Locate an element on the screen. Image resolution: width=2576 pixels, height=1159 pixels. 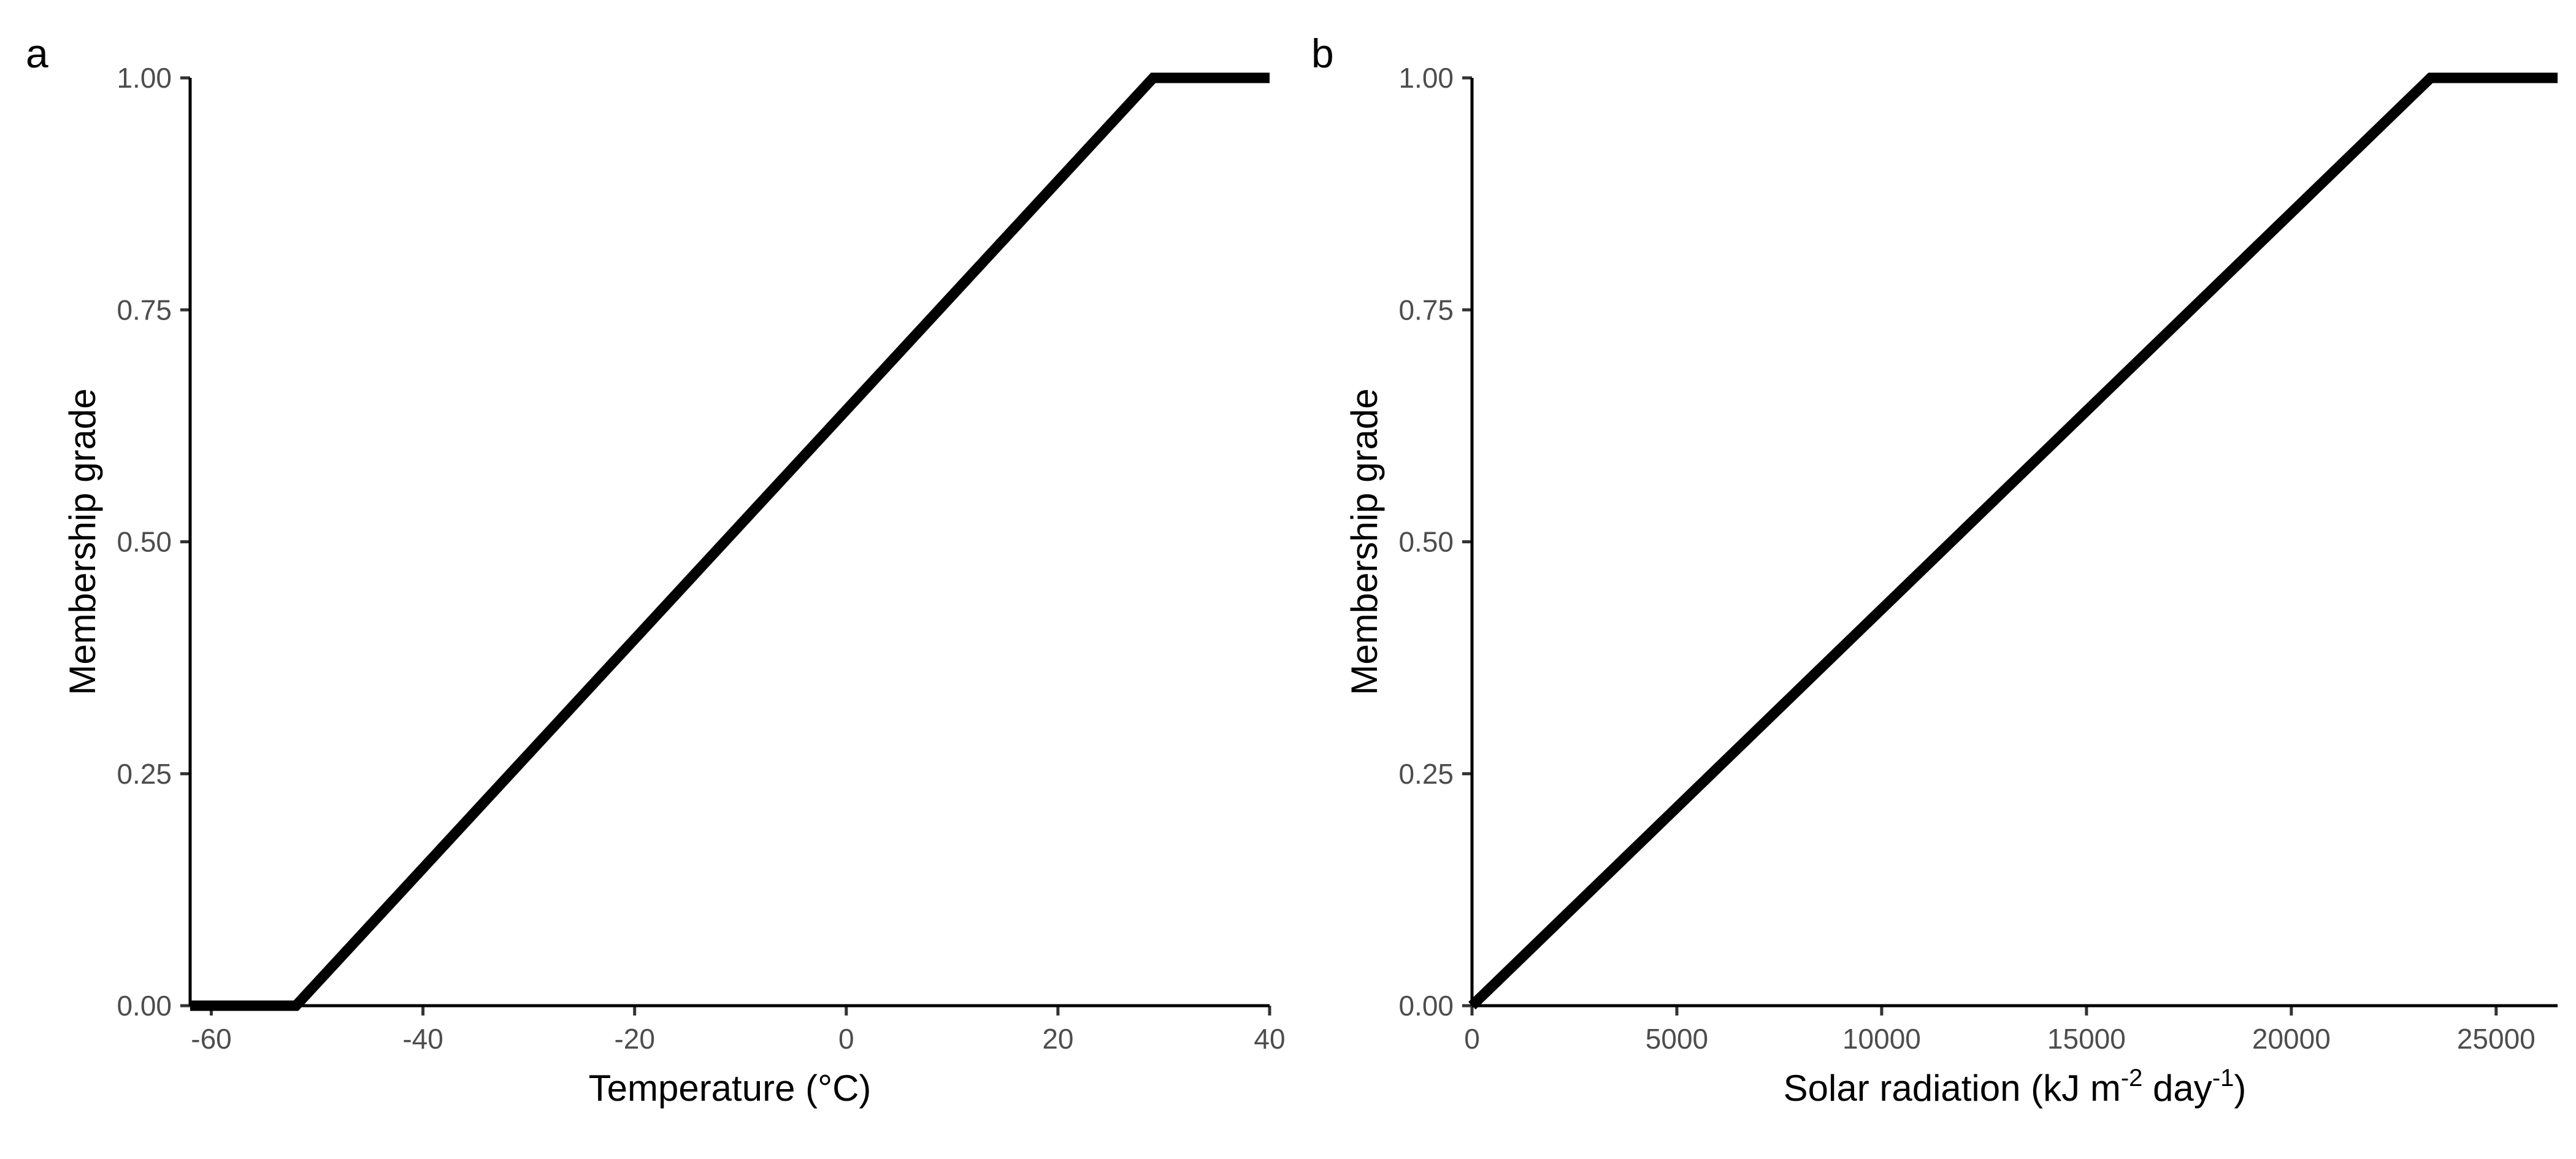
panel-b-x-tick-label: 20000 is located at coordinates (2291, 1039).